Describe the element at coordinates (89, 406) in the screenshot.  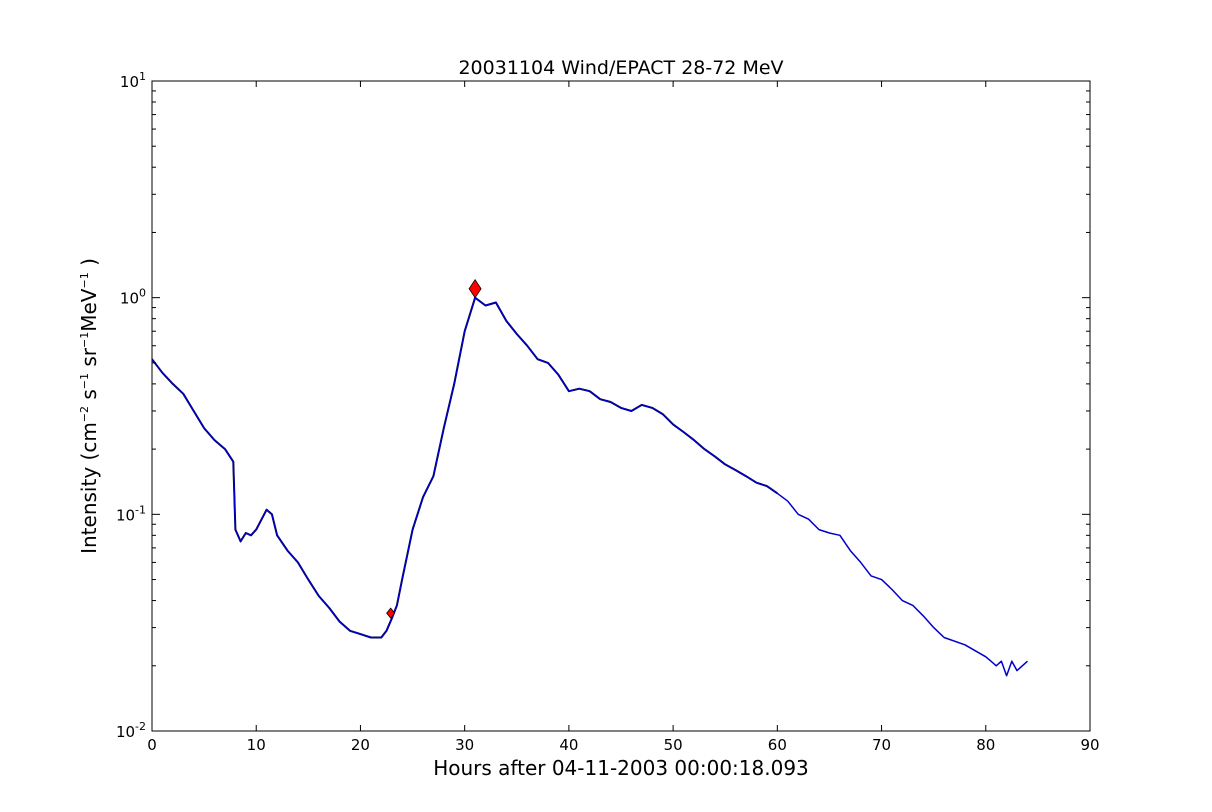
I see `y-axis-label: Intensity (cm−2 s−1 sr−1MeV−1 )` at that location.